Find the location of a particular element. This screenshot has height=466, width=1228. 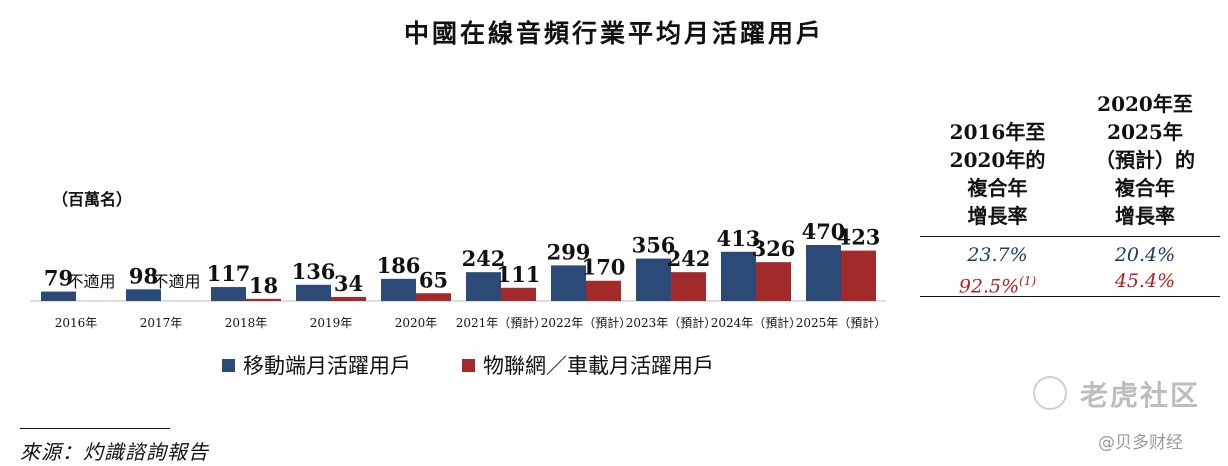

source-note: 來源：灼識諮詢報告 is located at coordinates (114, 452).